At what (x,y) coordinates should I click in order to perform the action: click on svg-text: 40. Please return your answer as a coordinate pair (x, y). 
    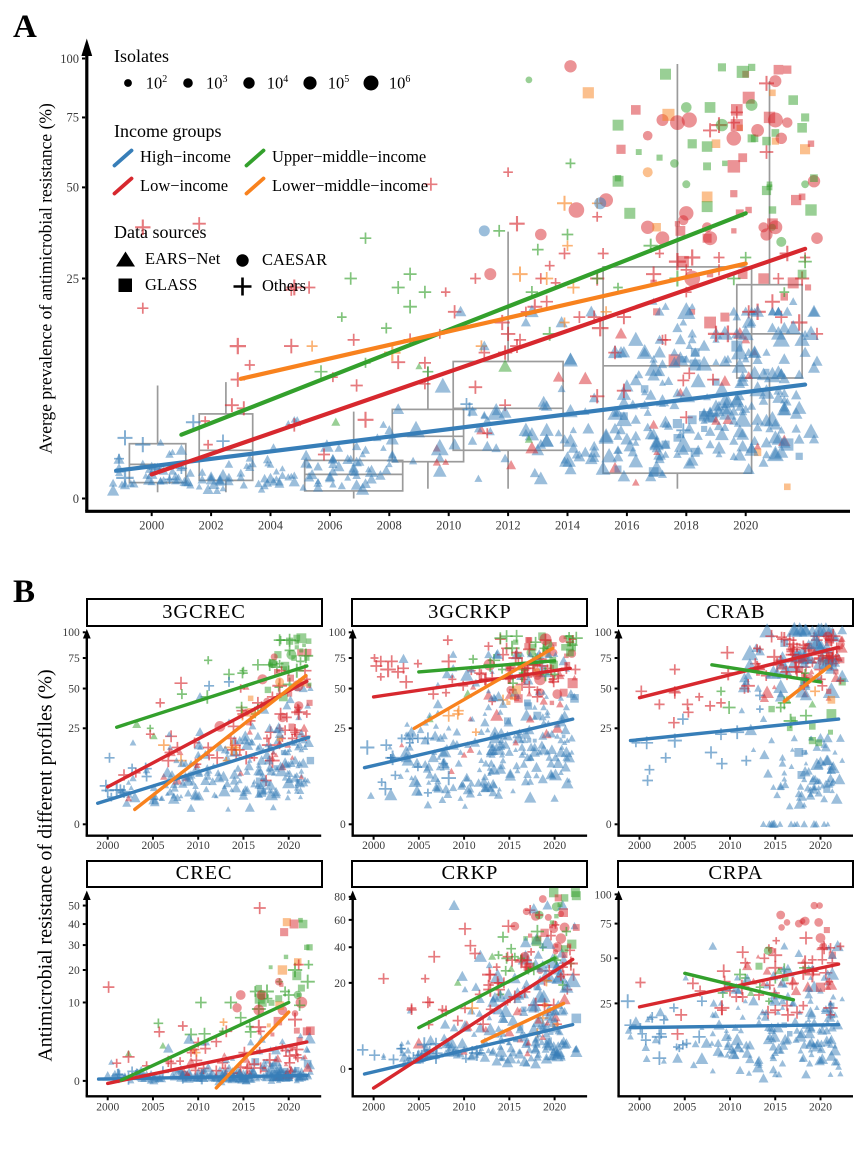
    Looking at the image, I should click on (340, 948).